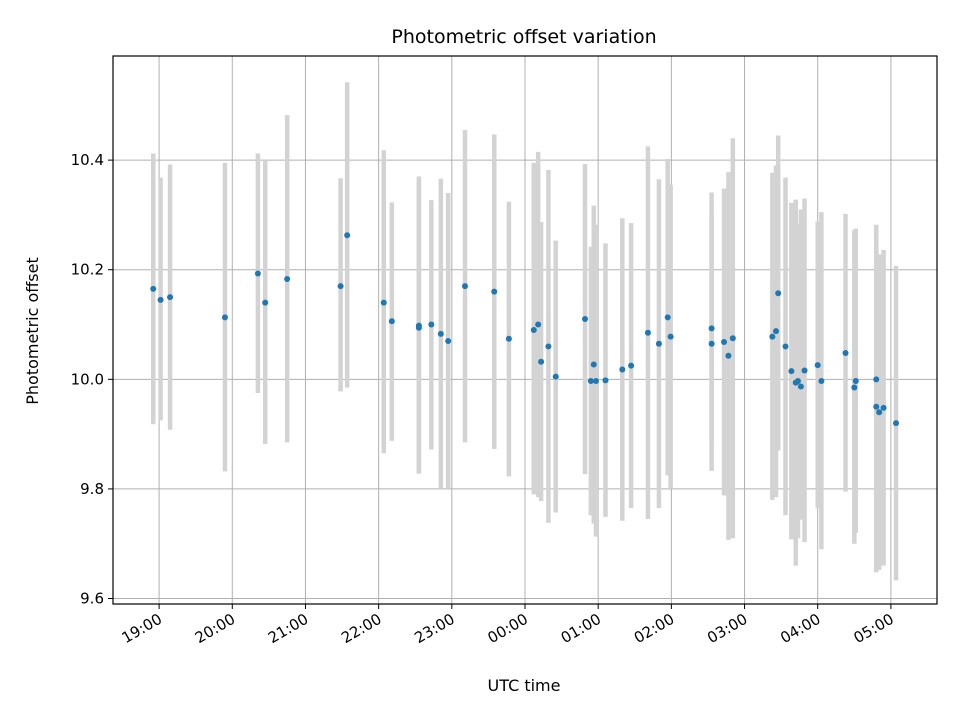 This screenshot has height=720, width=960. Describe the element at coordinates (87, 160) in the screenshot. I see `y-tick-label: 10.4` at that location.